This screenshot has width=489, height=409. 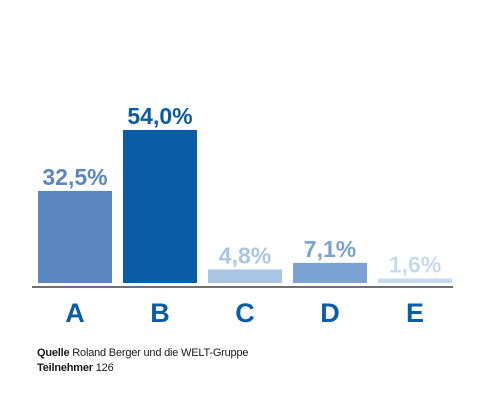 I want to click on participants-line: Teilnehmer 126, so click(x=142, y=368).